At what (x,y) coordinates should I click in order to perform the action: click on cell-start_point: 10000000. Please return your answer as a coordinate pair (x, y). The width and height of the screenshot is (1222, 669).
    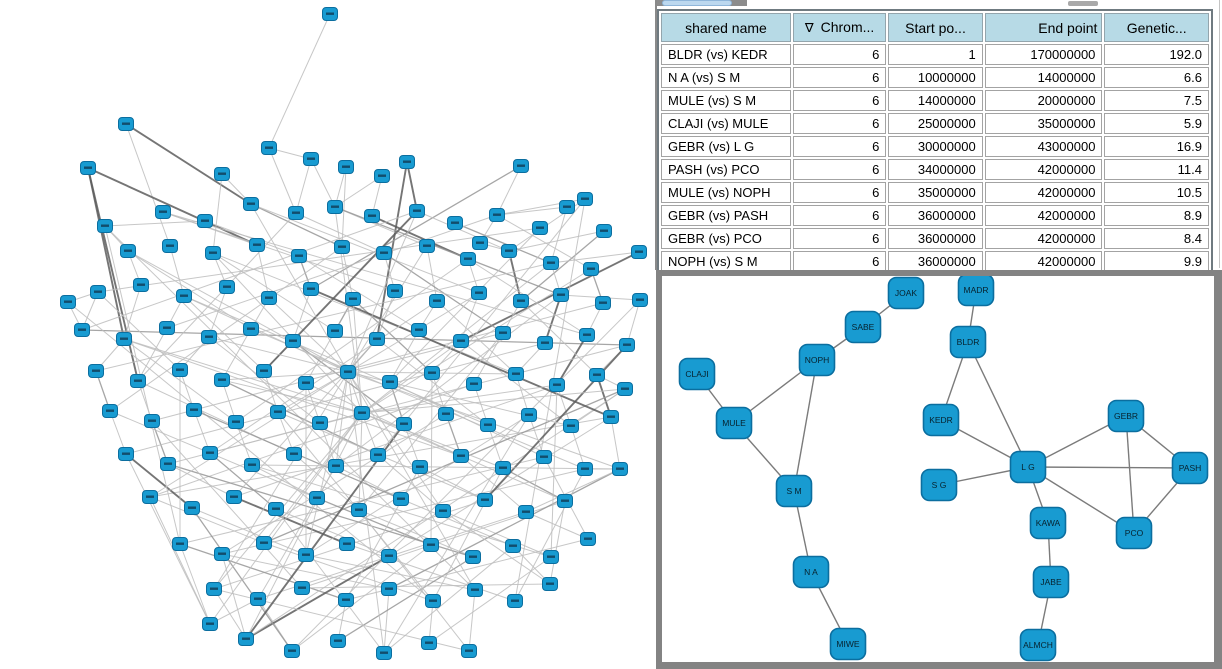
    Looking at the image, I should click on (935, 77).